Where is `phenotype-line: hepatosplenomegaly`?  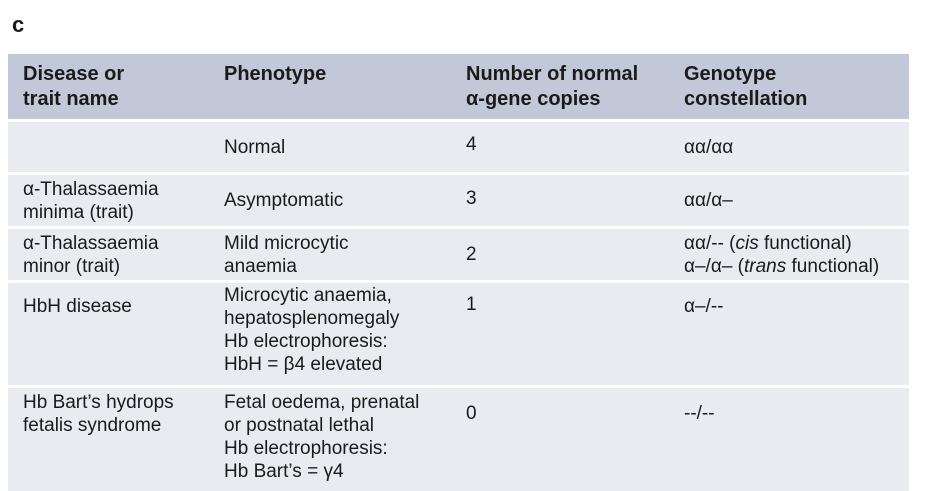
phenotype-line: hepatosplenomegaly is located at coordinates (312, 318).